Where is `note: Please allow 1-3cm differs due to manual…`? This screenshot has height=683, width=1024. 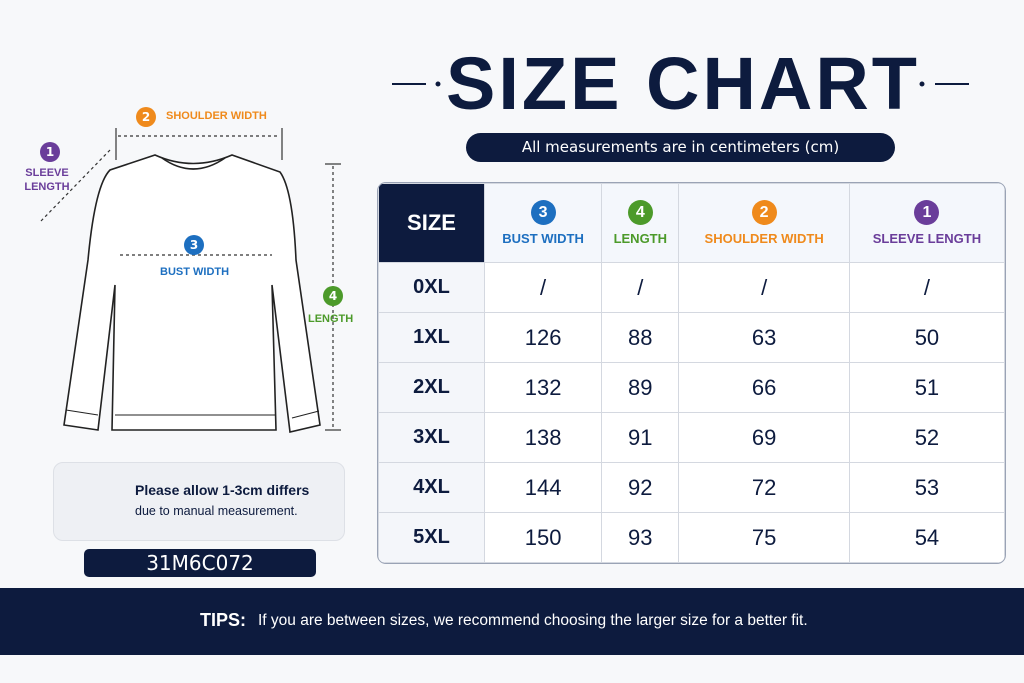 note: Please allow 1-3cm differs due to manual… is located at coordinates (199, 501).